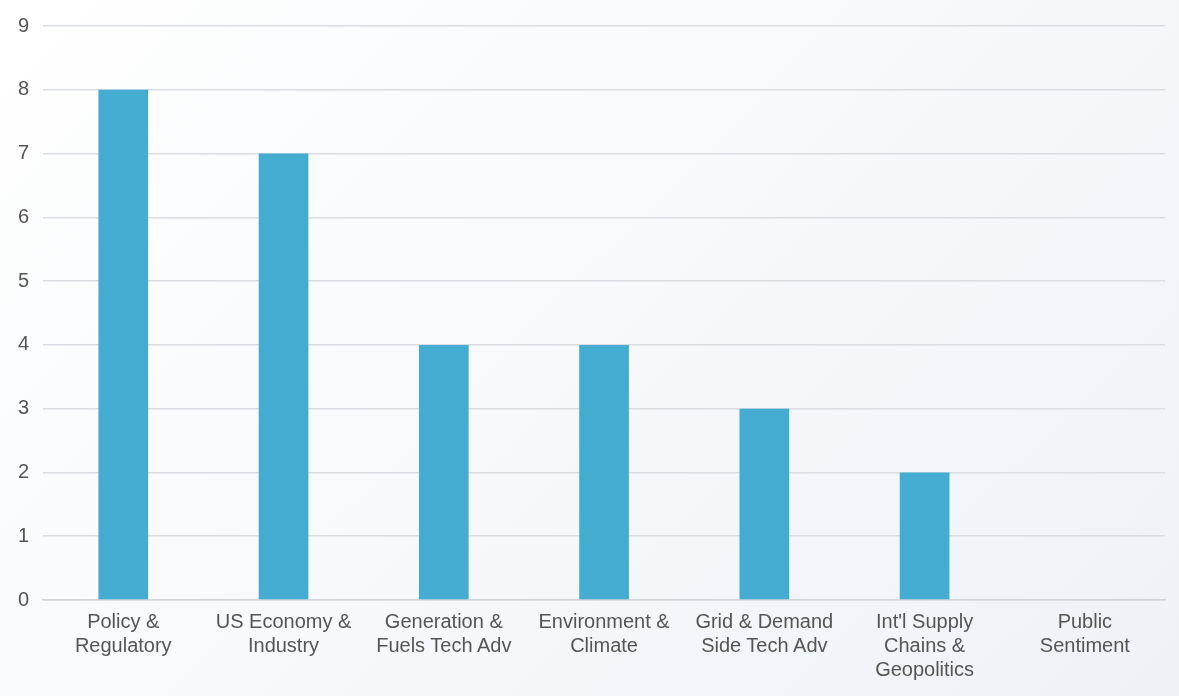  Describe the element at coordinates (24, 343) in the screenshot. I see `y-tick-label: 4` at that location.